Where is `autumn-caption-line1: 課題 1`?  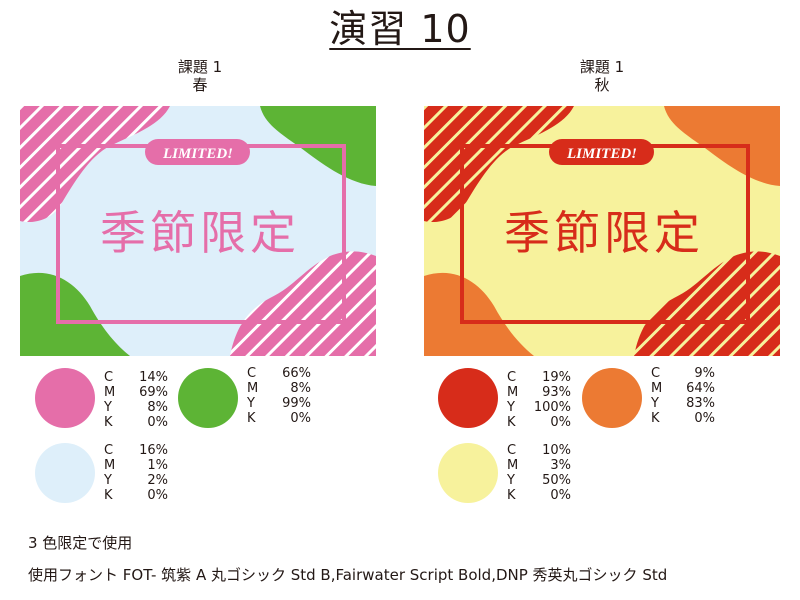 autumn-caption-line1: 課題 1 is located at coordinates (602, 67).